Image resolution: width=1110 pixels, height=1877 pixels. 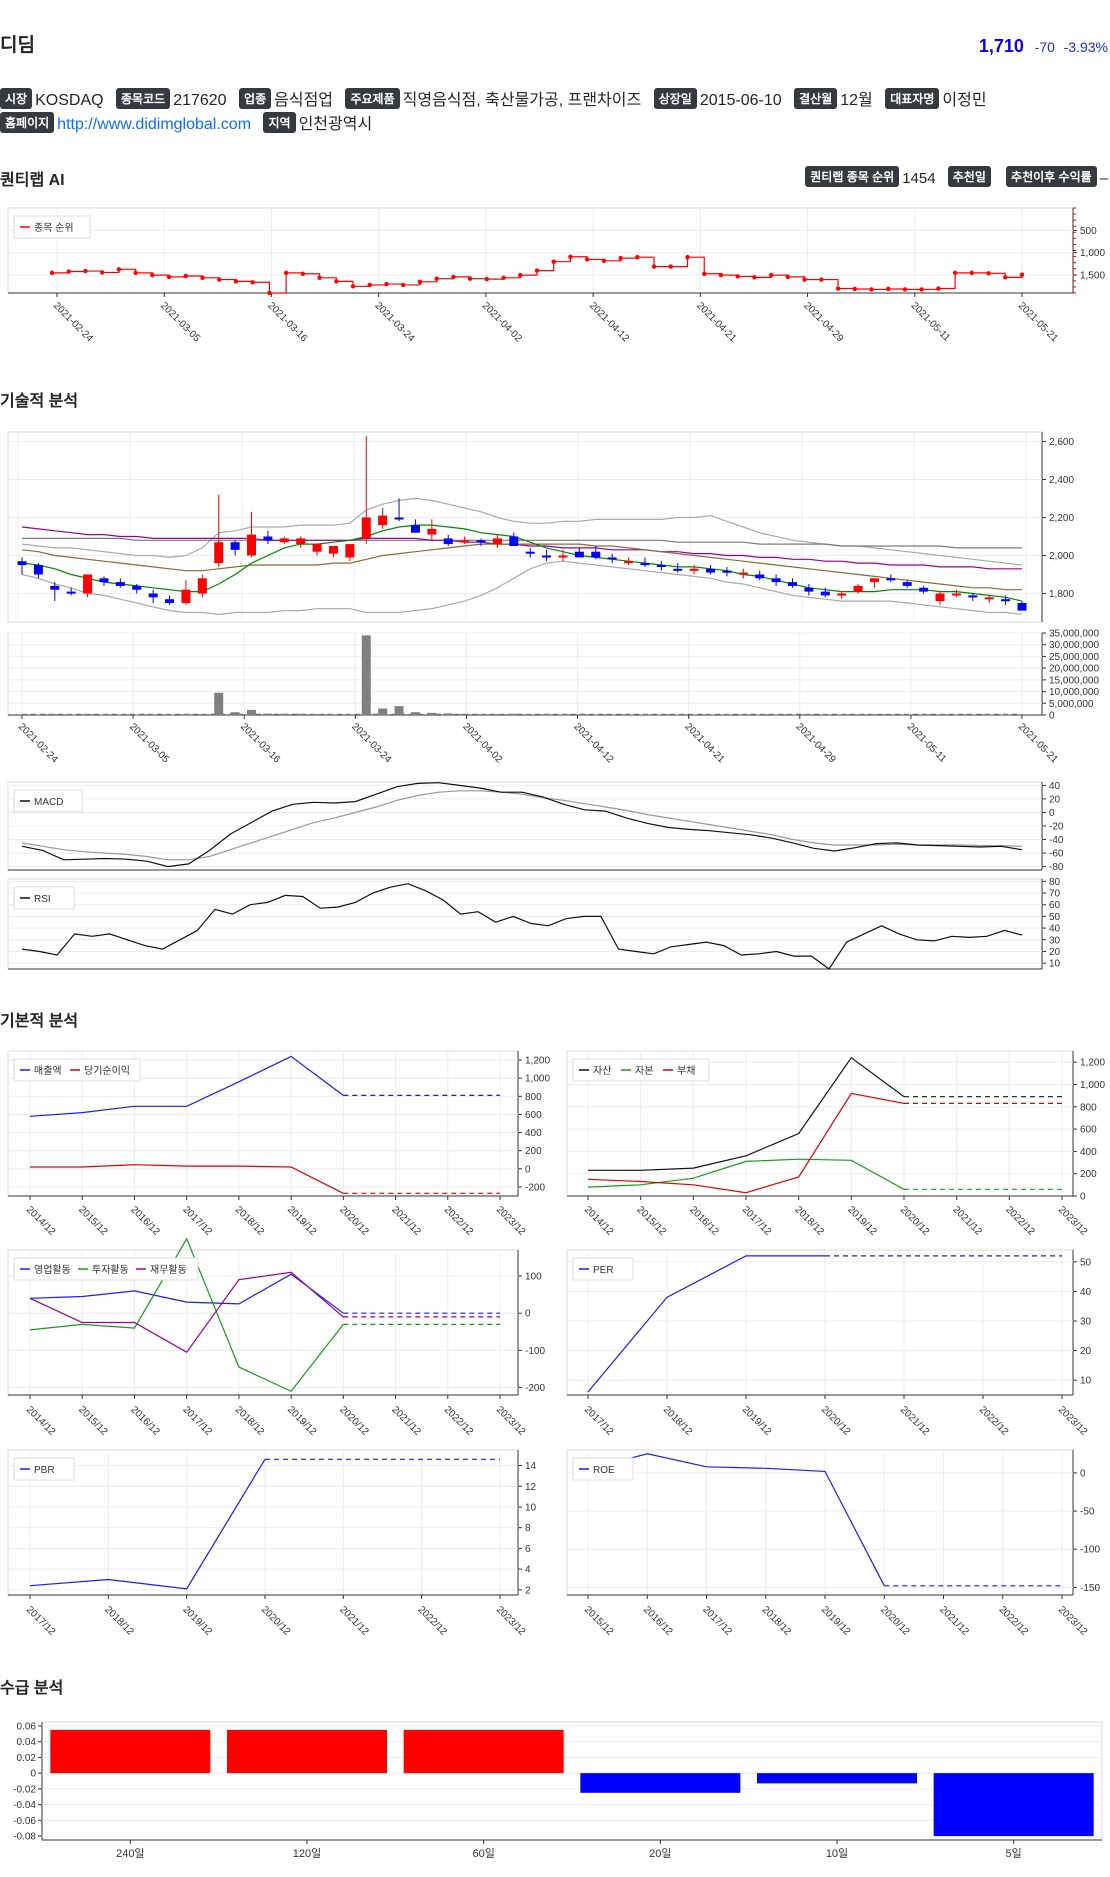 What do you see at coordinates (44, 1469) in the screenshot?
I see `pbr-legend-box` at bounding box center [44, 1469].